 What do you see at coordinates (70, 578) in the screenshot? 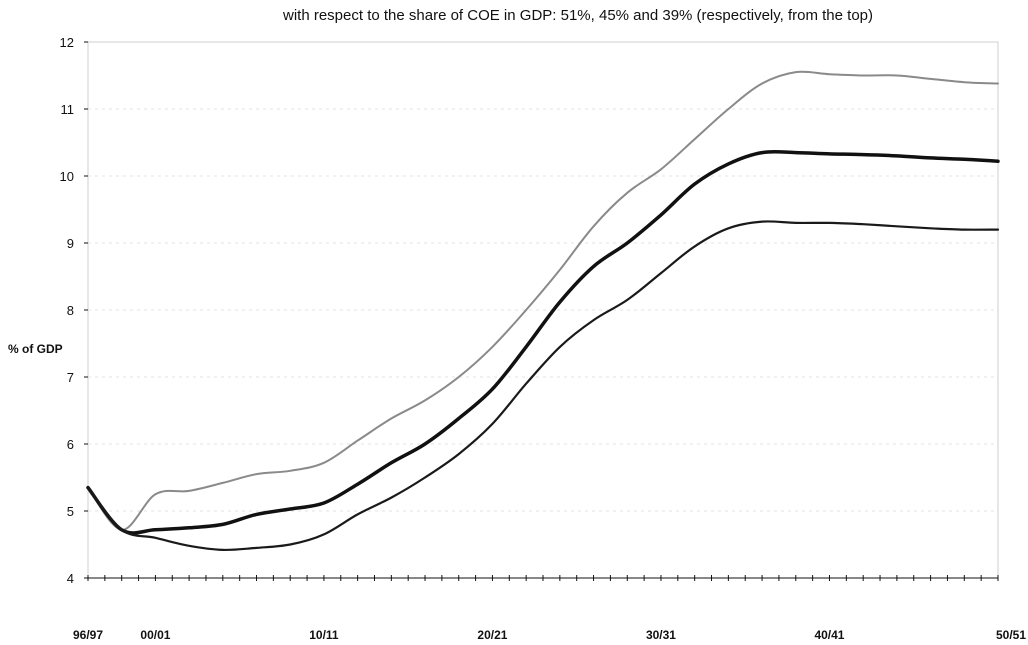
I see `y-tick-label: 4` at bounding box center [70, 578].